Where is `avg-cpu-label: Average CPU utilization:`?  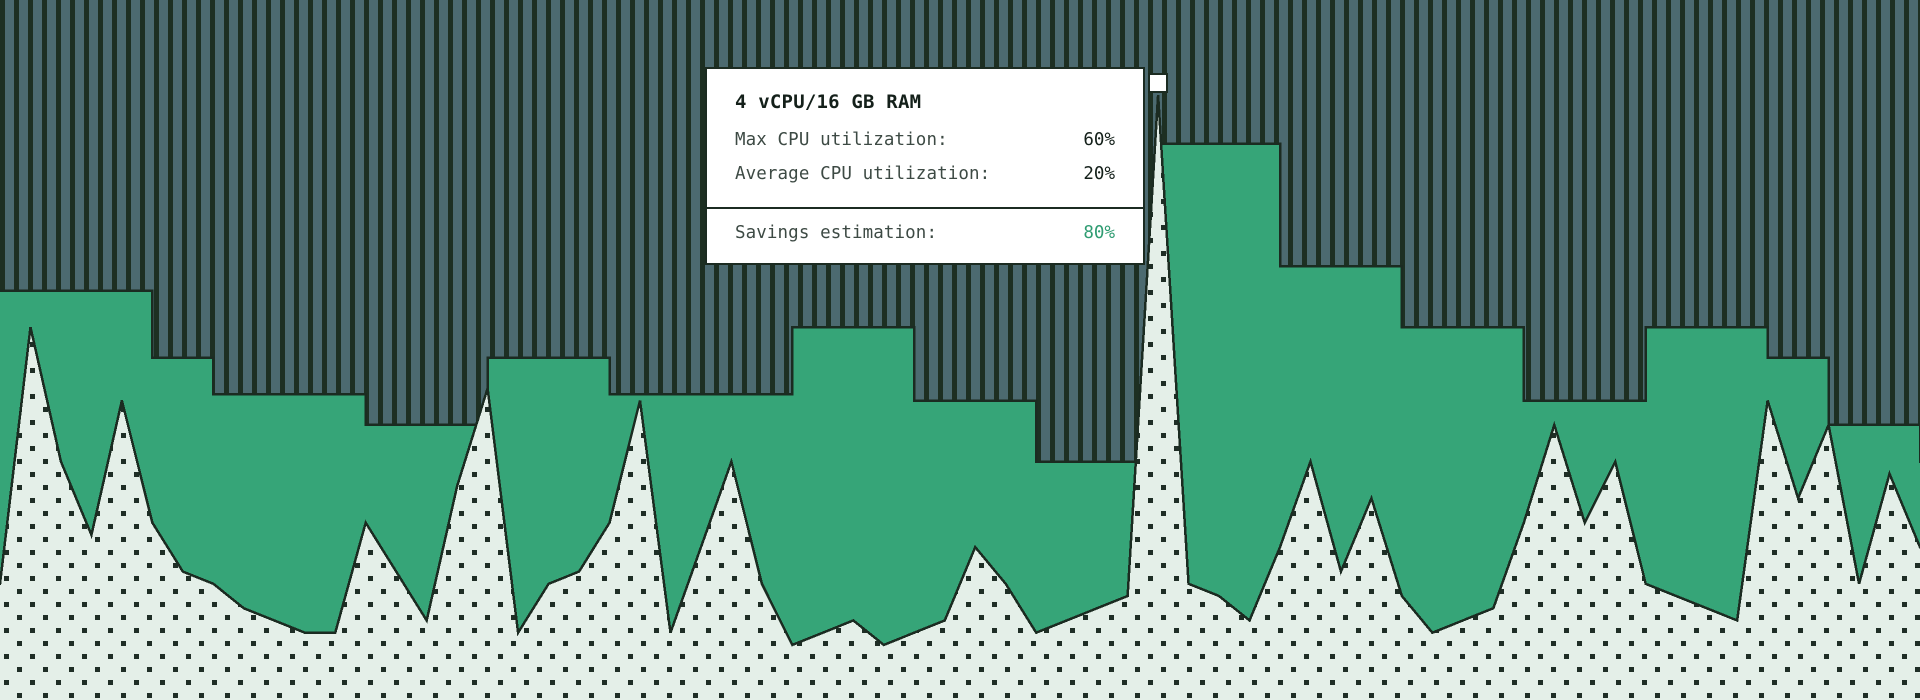
avg-cpu-label: Average CPU utilization: is located at coordinates (863, 174).